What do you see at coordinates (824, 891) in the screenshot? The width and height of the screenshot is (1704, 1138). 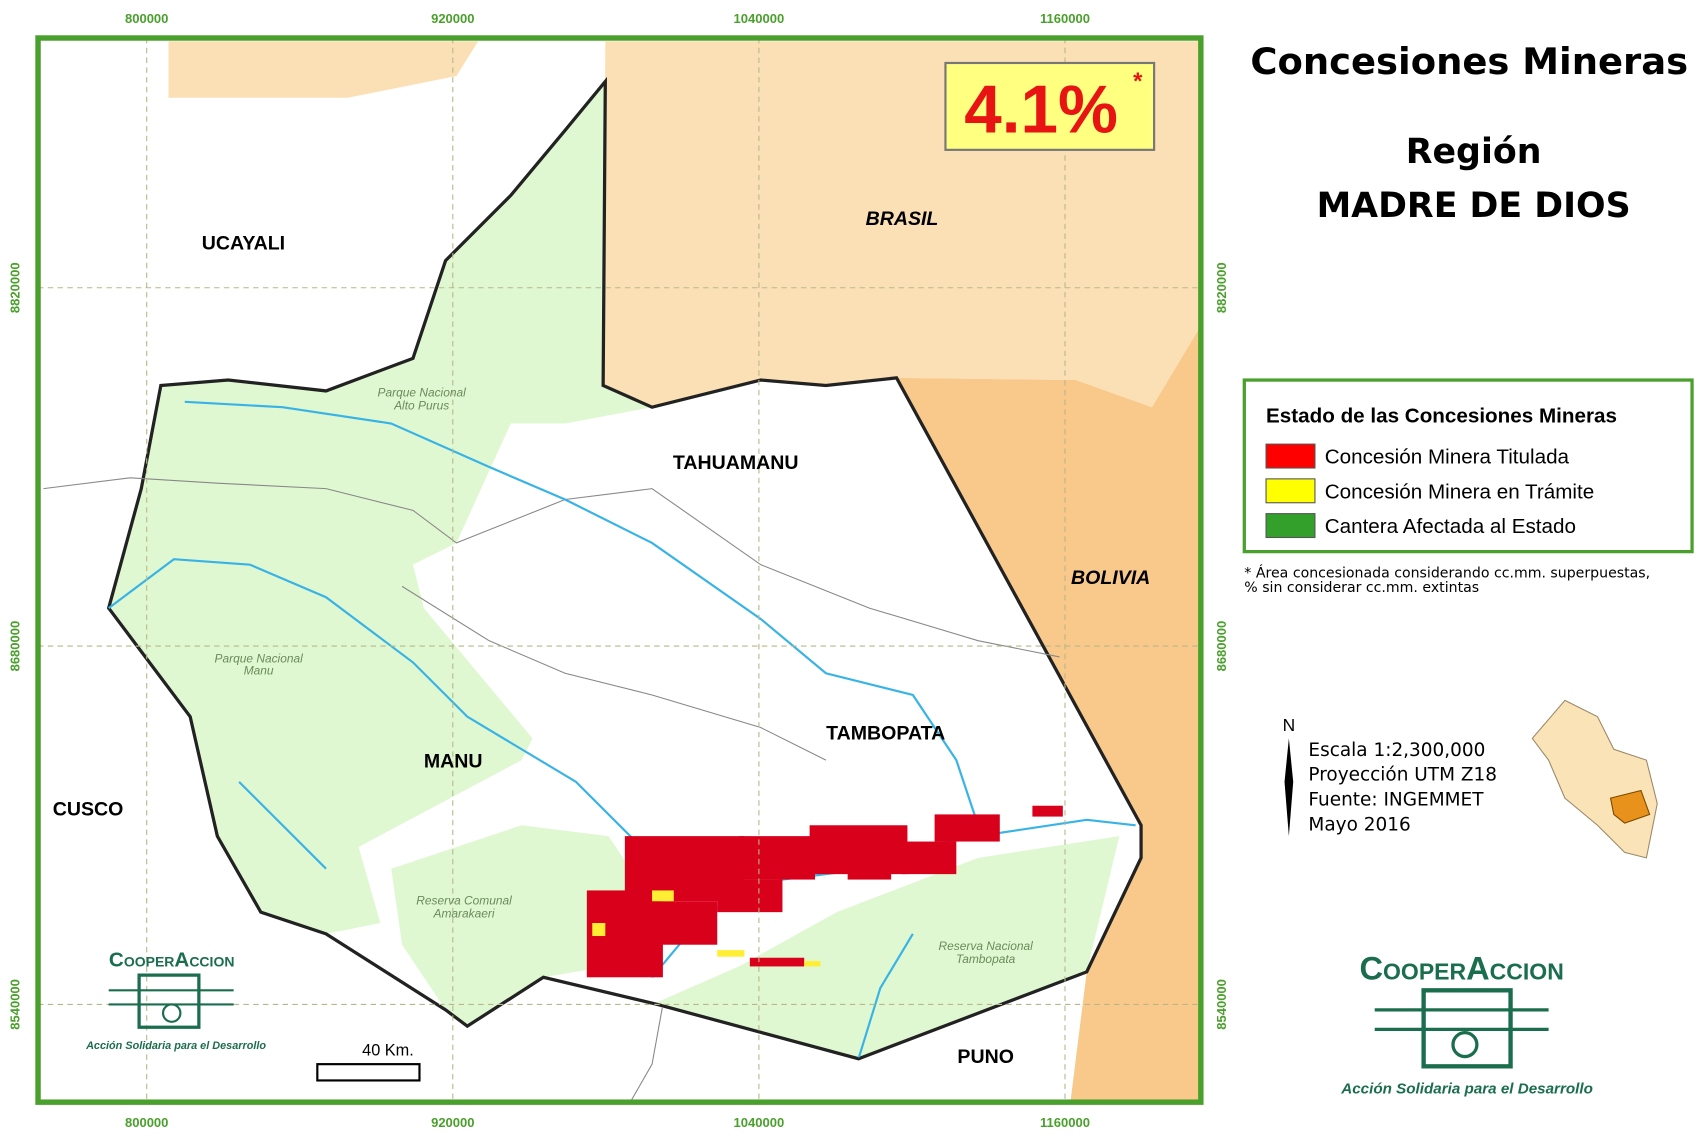 I see `concessions` at bounding box center [824, 891].